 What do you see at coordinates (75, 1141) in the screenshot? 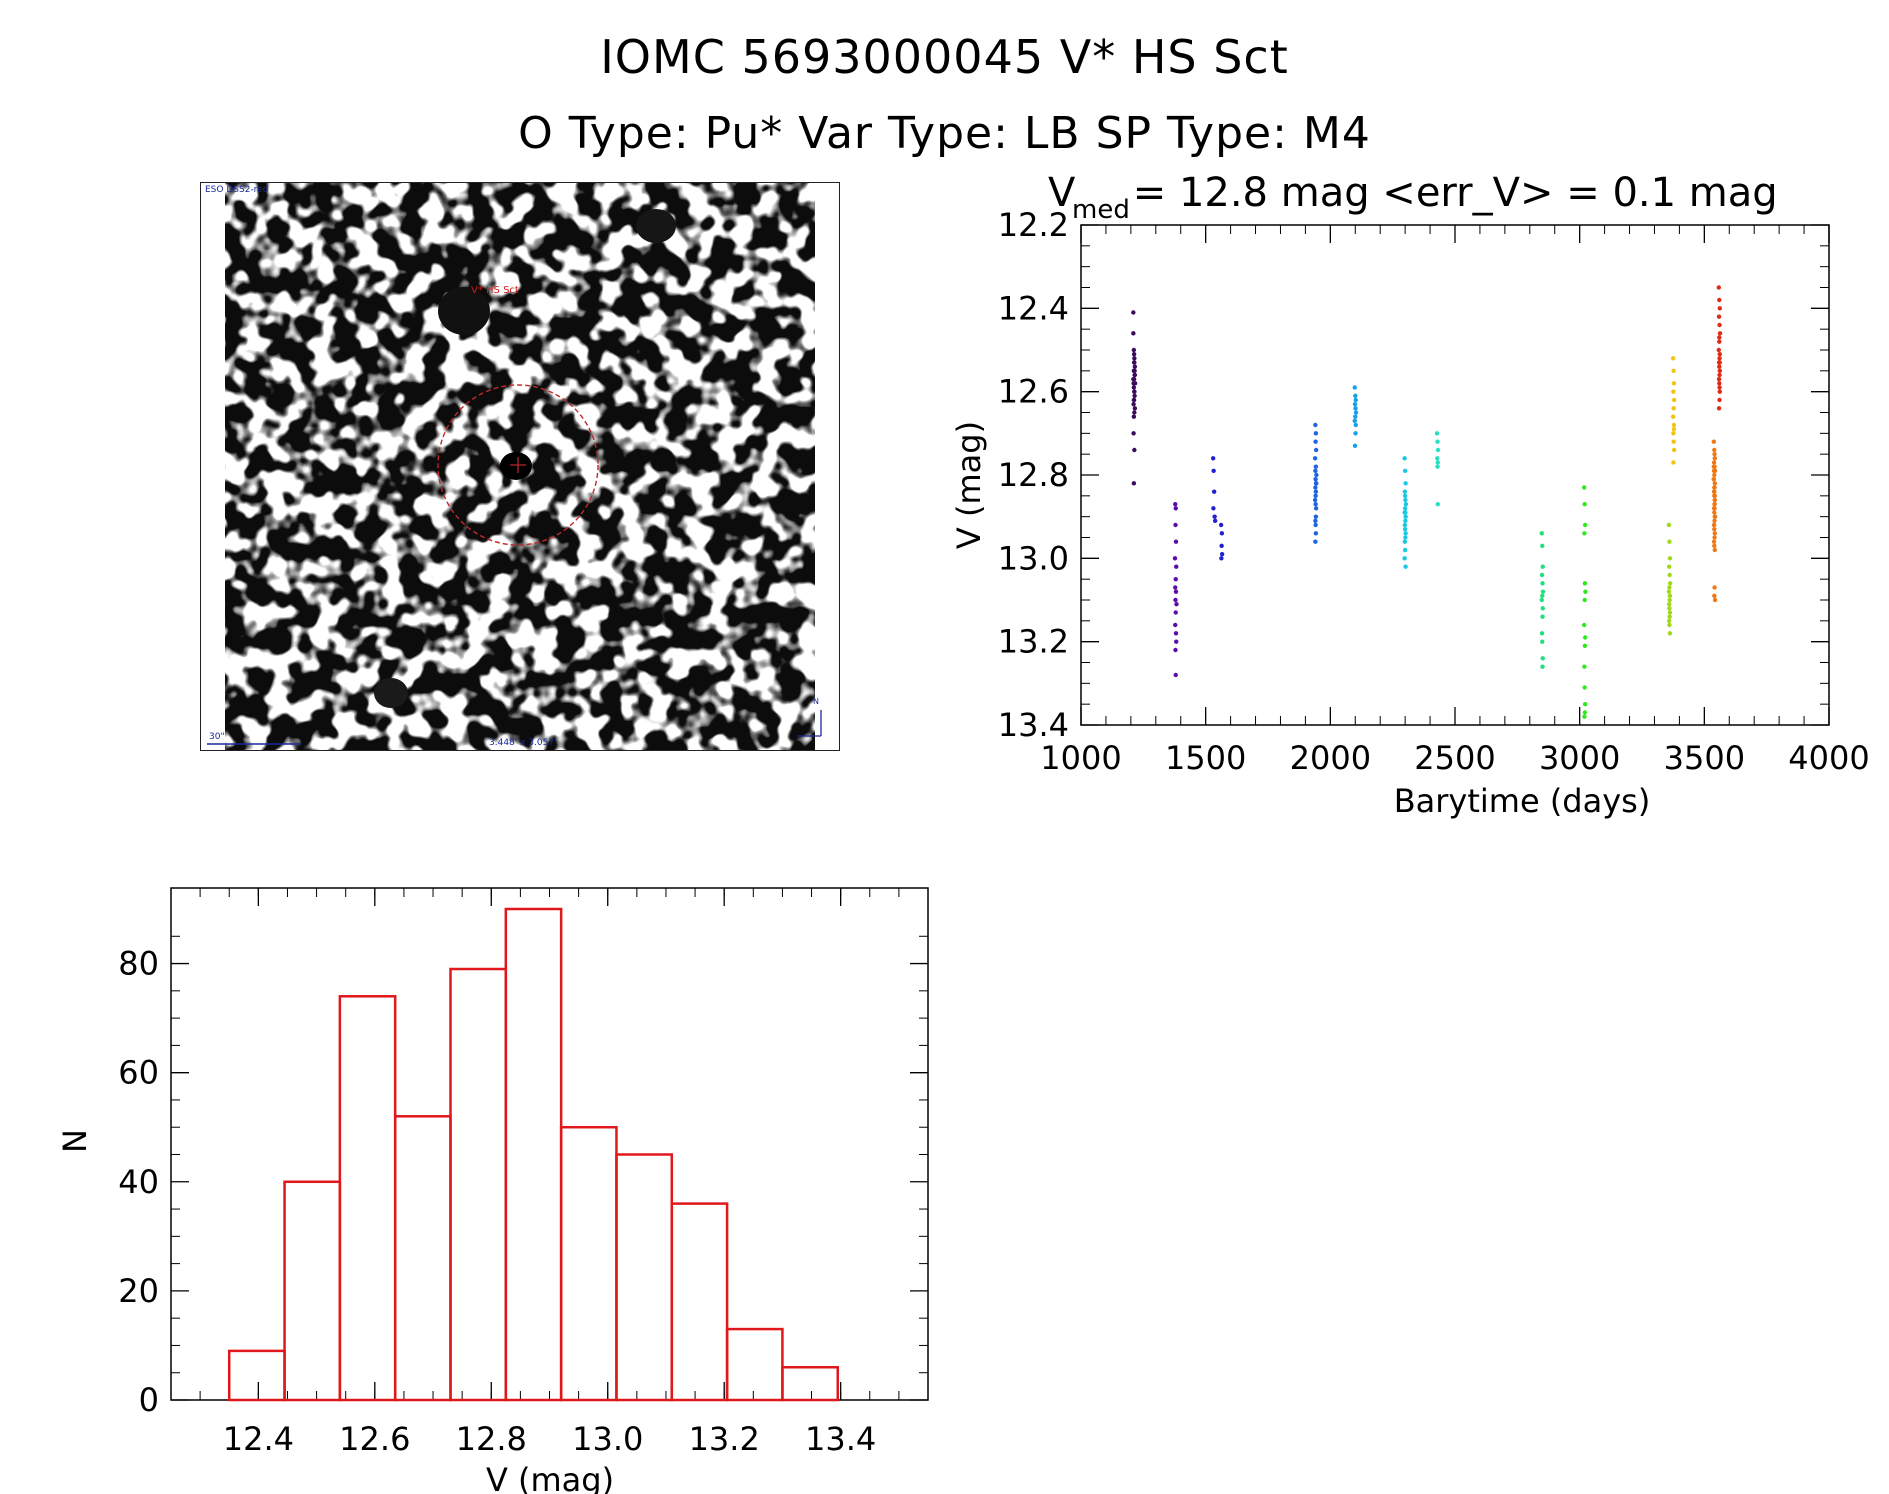
I see `histogram-ylabel: N` at bounding box center [75, 1141].